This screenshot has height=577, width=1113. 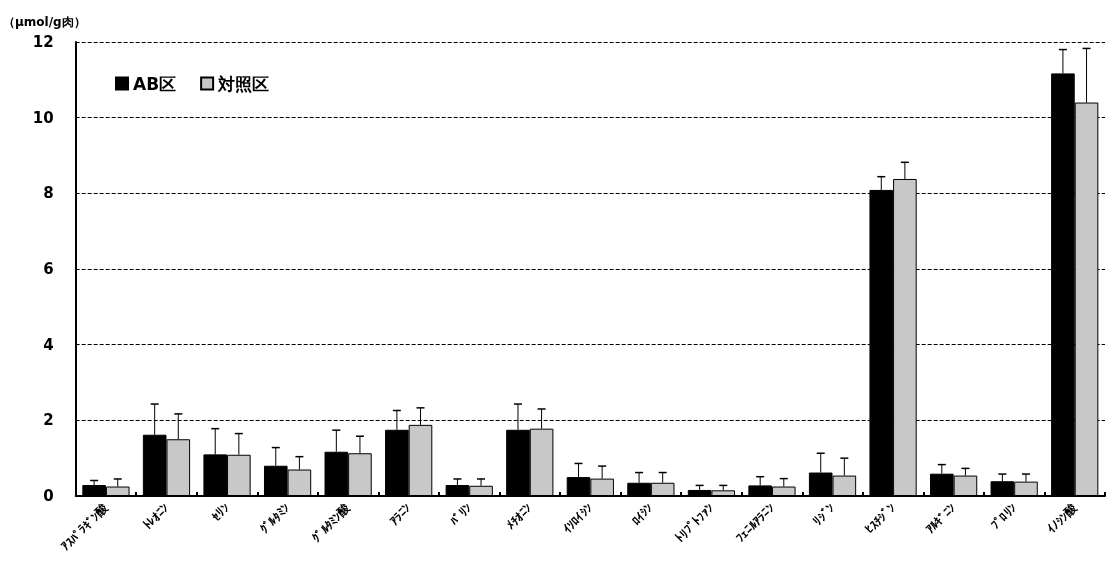 I want to click on y-tick-label: 10, so click(x=43, y=117).